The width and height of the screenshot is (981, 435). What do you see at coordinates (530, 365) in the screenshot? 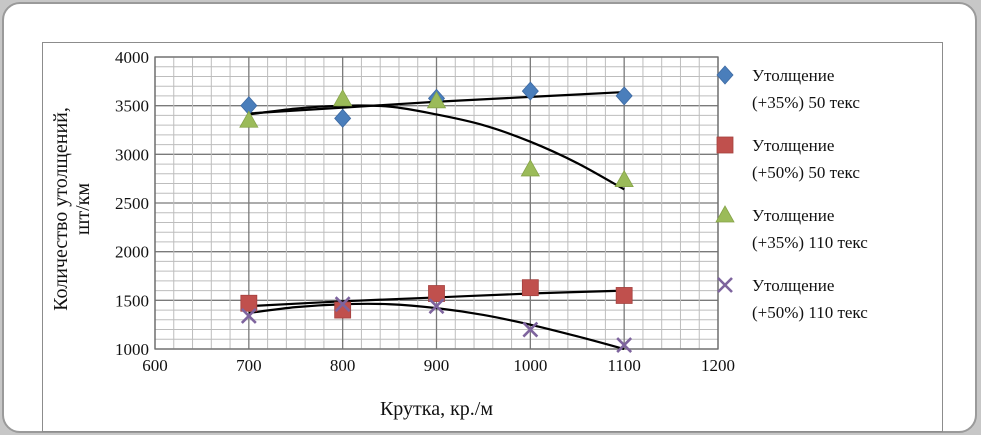
I see `x-tick-label: 1000` at bounding box center [530, 365].